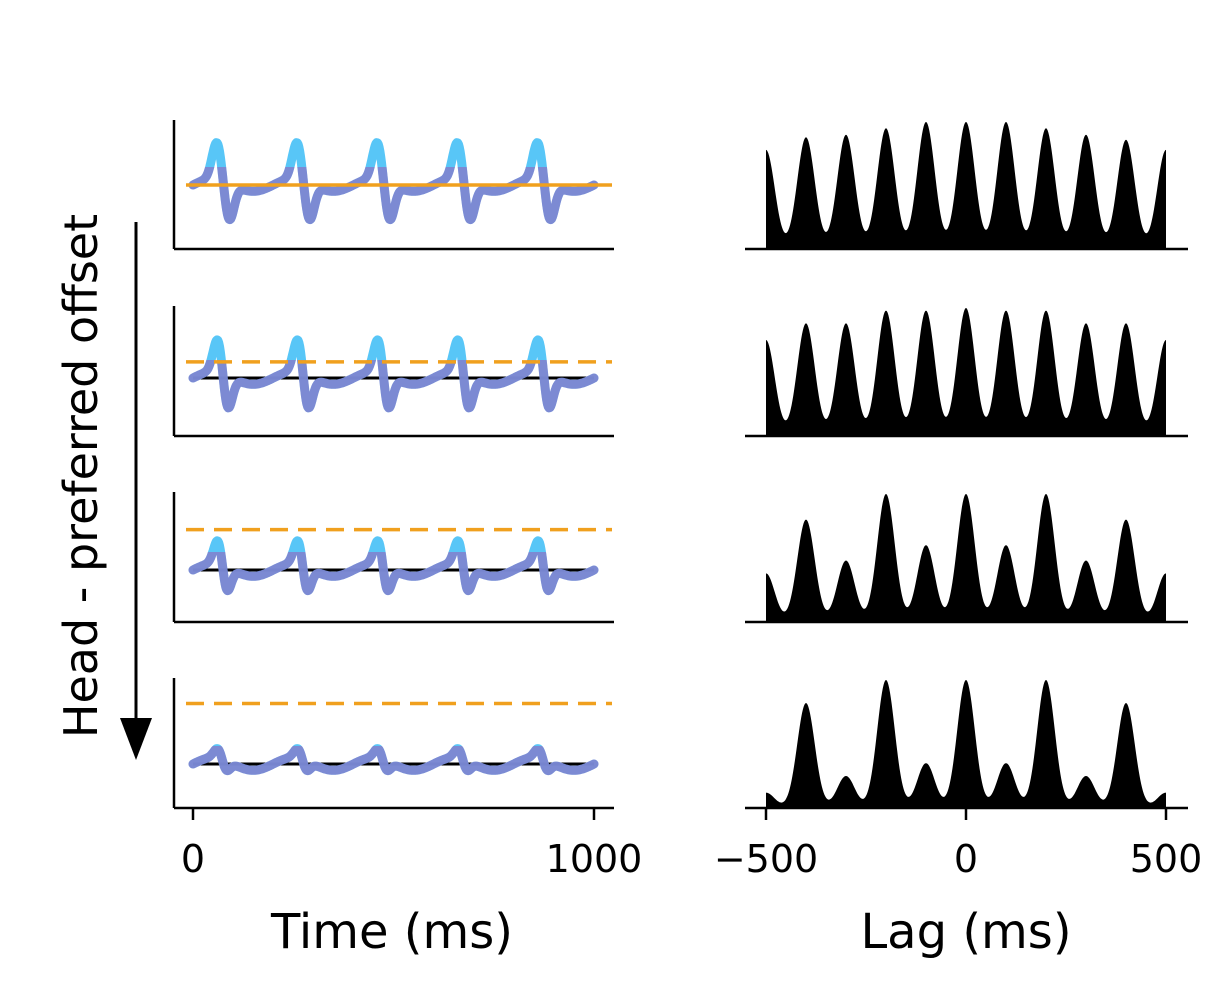  I want to click on right-x-axis-label: Lag (ms), so click(965, 932).